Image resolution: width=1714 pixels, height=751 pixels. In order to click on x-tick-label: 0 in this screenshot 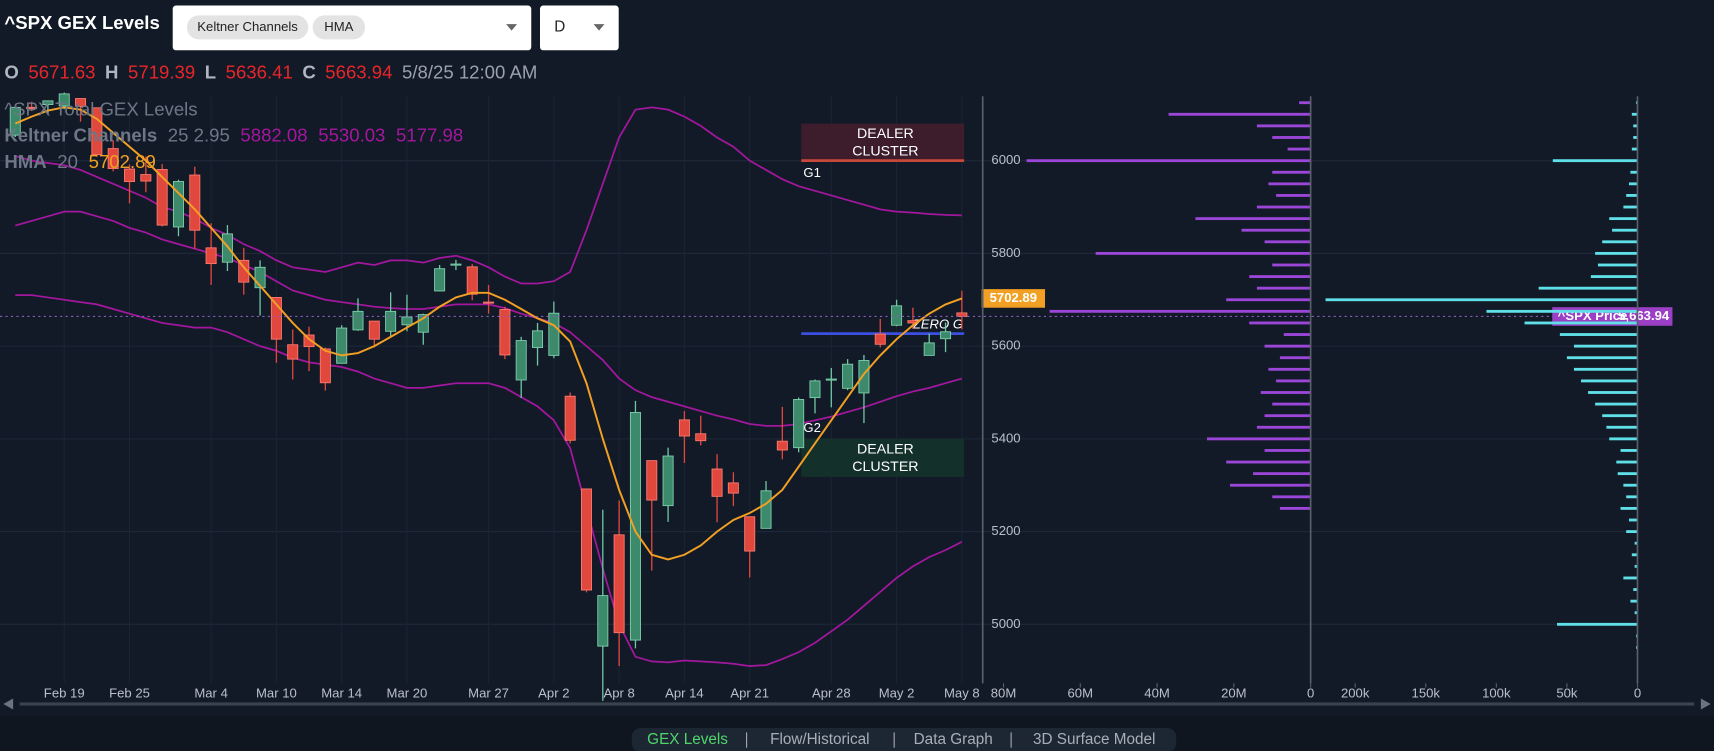, I will do `click(1637, 693)`.